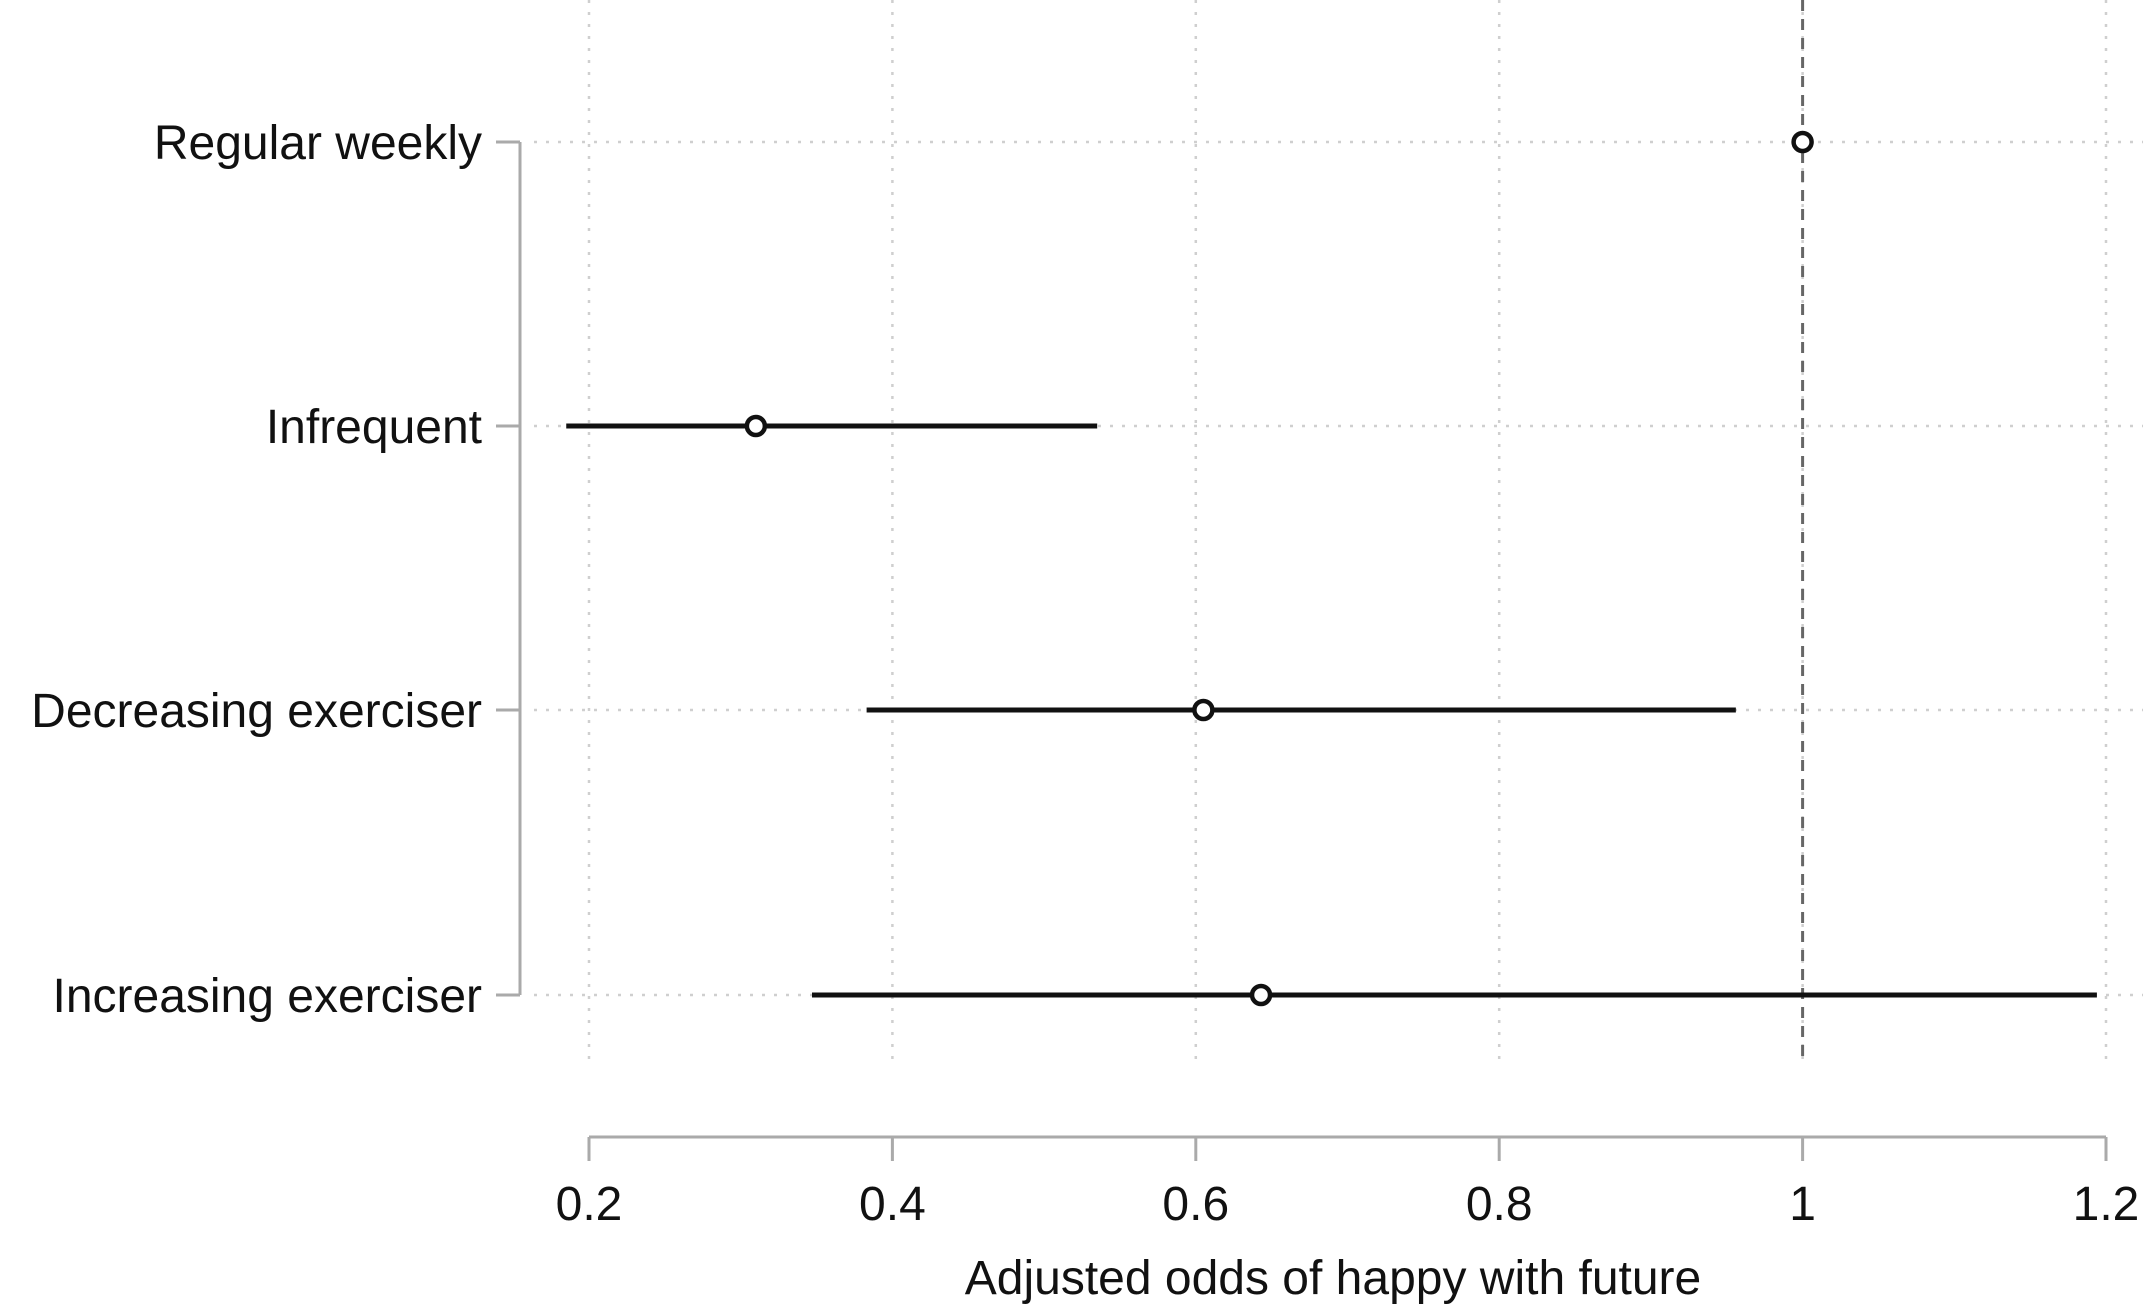  What do you see at coordinates (318, 143) in the screenshot?
I see `category-label: Regular weekly` at bounding box center [318, 143].